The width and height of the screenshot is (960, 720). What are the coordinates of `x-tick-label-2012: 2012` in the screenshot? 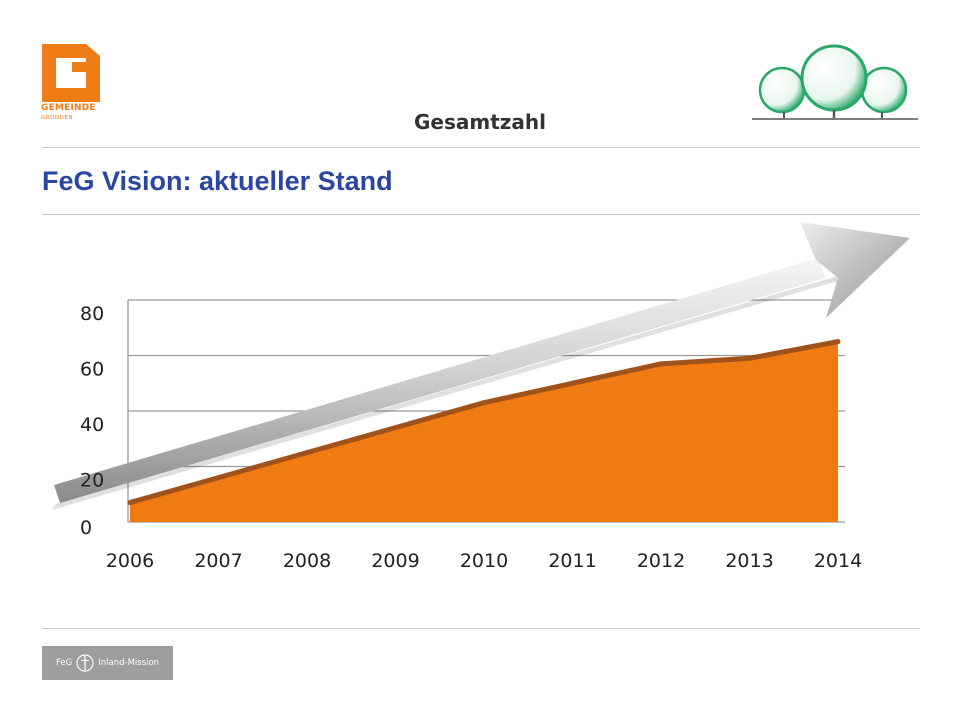 It's located at (661, 561).